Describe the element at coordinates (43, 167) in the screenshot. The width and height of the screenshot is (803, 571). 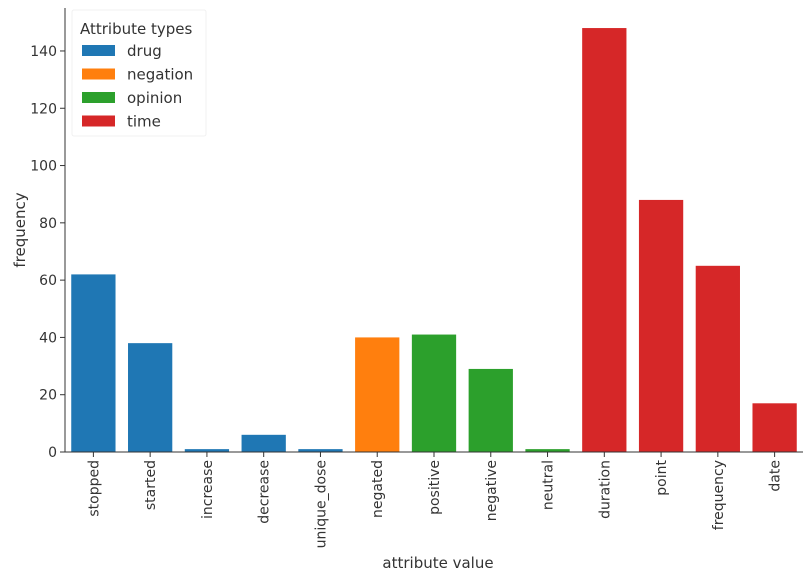
I see `y-tick-label: 100` at that location.